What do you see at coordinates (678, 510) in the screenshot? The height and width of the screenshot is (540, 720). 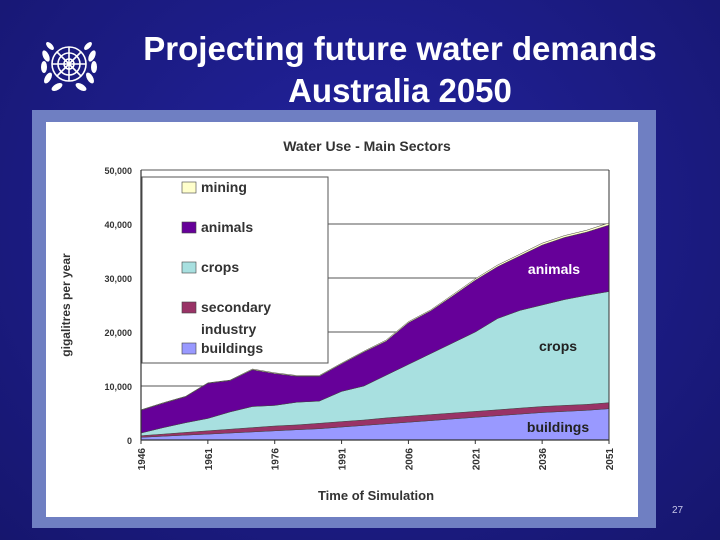 I see `page-number: 27` at bounding box center [678, 510].